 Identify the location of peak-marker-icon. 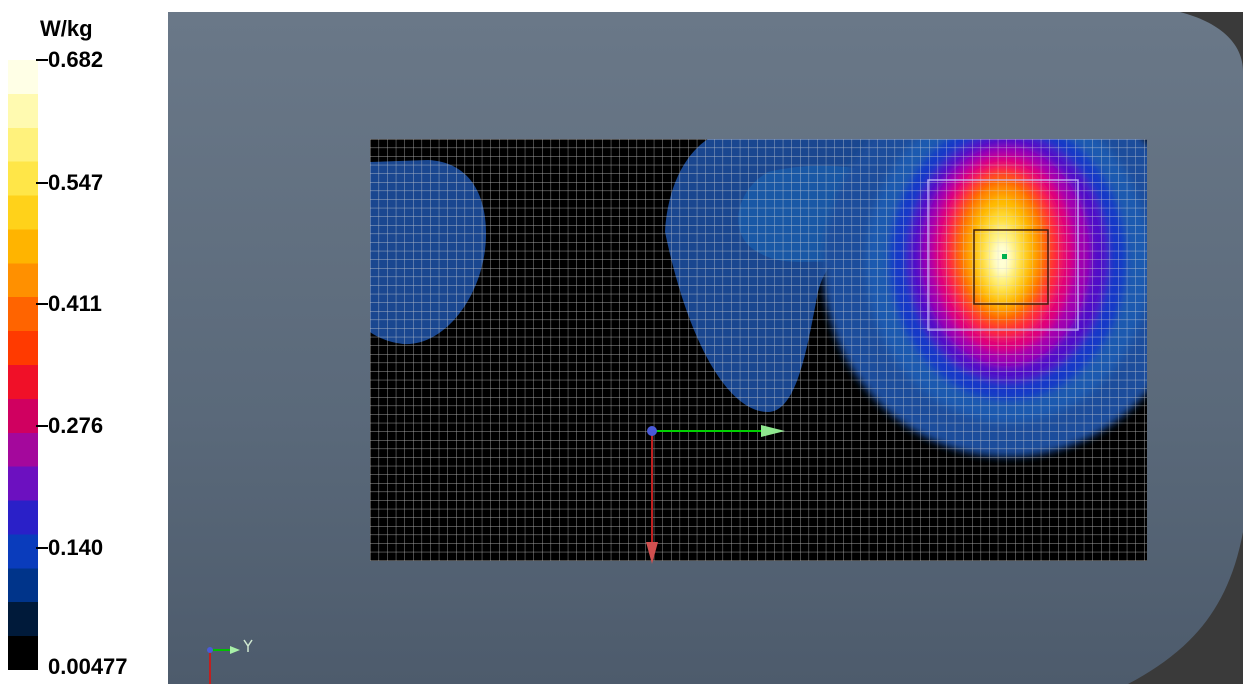
(1004, 256).